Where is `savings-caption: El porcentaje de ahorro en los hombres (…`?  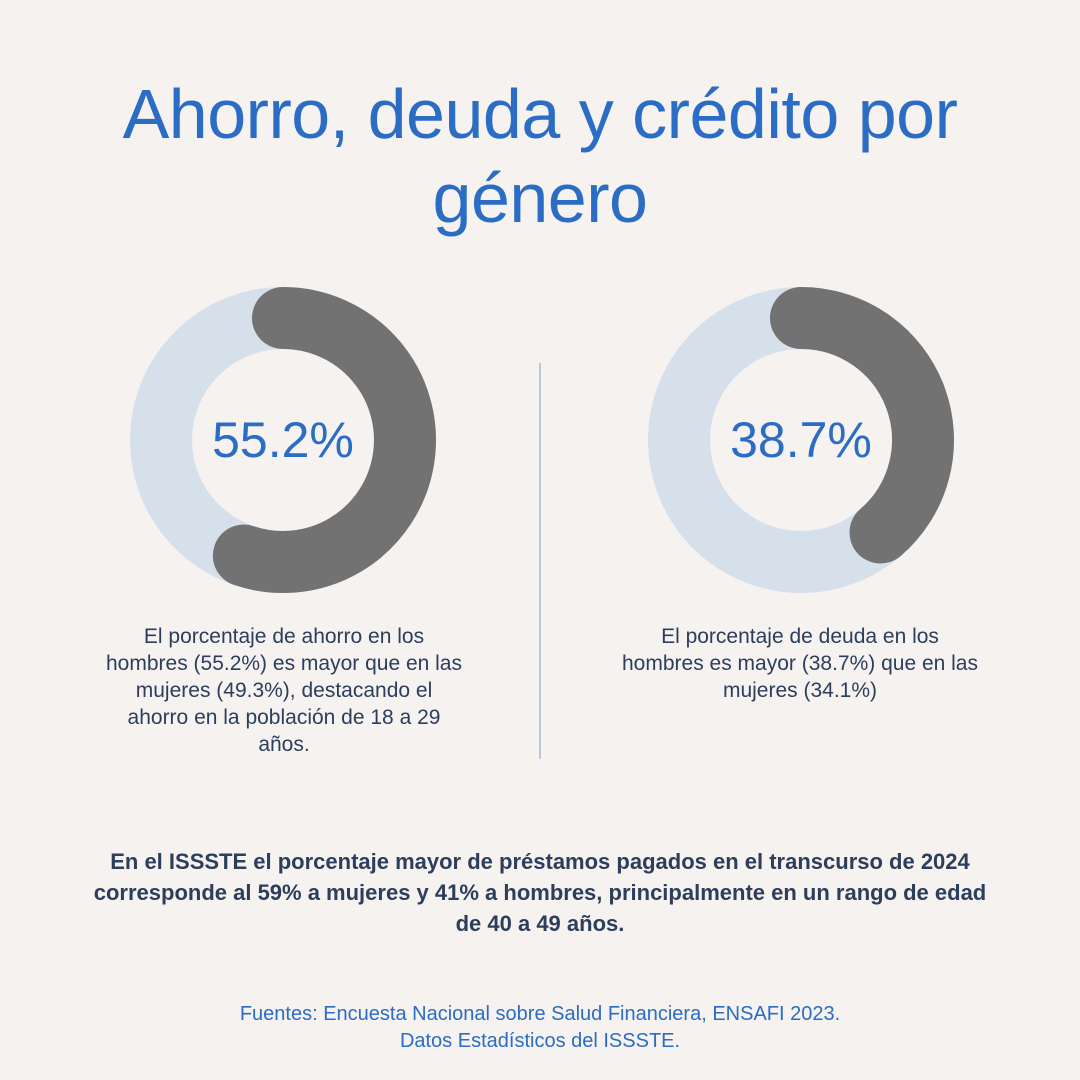 savings-caption: El porcentaje de ahorro en los hombres (… is located at coordinates (283, 690).